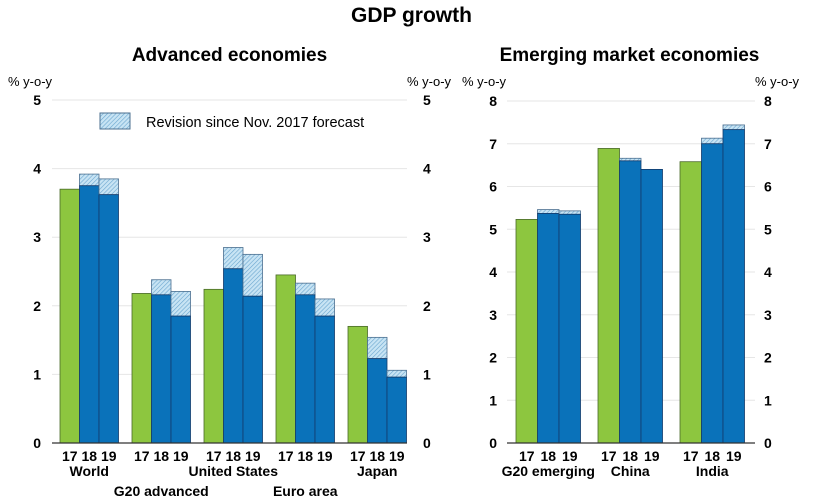 The height and width of the screenshot is (501, 823). I want to click on bar-revision-19-g20-emerging, so click(569, 212).